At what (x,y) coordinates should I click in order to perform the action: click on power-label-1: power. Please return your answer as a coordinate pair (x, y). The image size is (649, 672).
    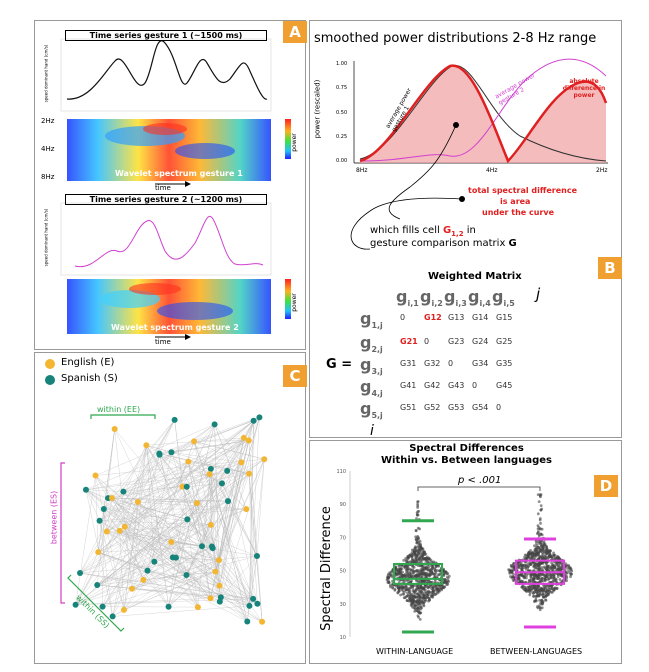
    Looking at the image, I should click on (294, 142).